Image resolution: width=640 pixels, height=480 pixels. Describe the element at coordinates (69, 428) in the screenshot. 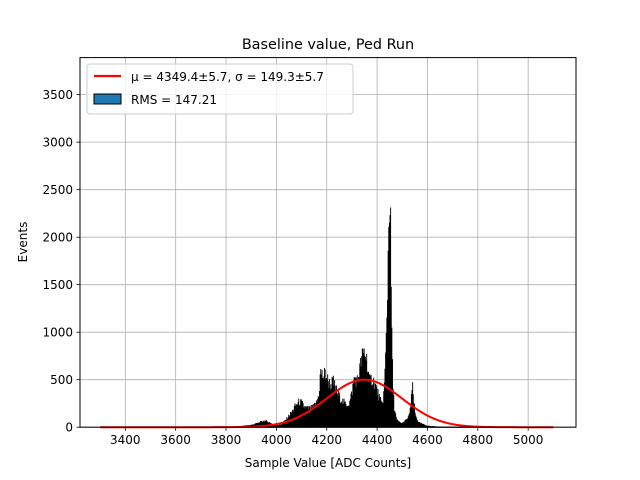

I see `y-tick-label: 0` at that location.